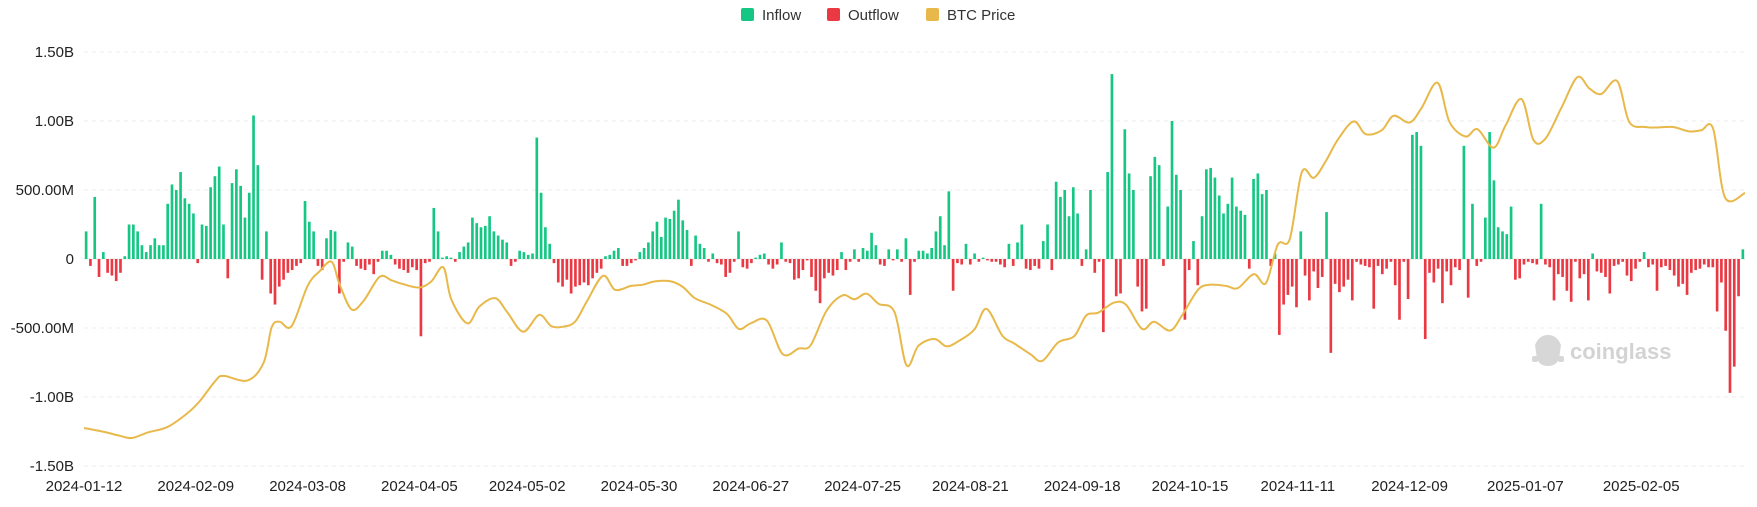  What do you see at coordinates (1620, 351) in the screenshot?
I see `watermark-text: coinglass` at bounding box center [1620, 351].